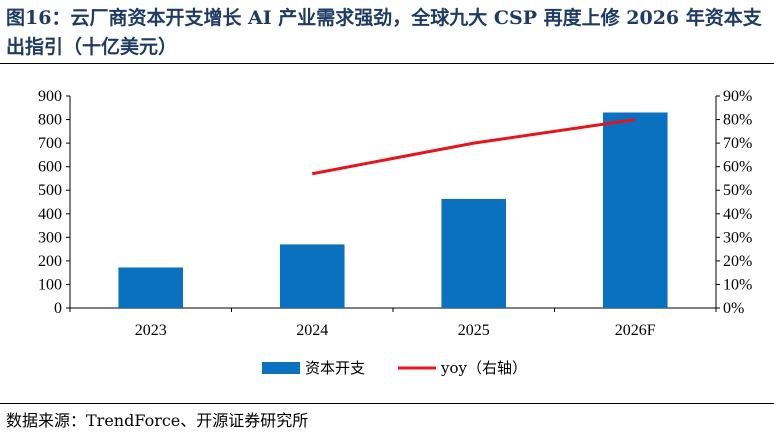 Image resolution: width=774 pixels, height=436 pixels. Describe the element at coordinates (281, 368) in the screenshot. I see `legend-swatch-bar` at that location.